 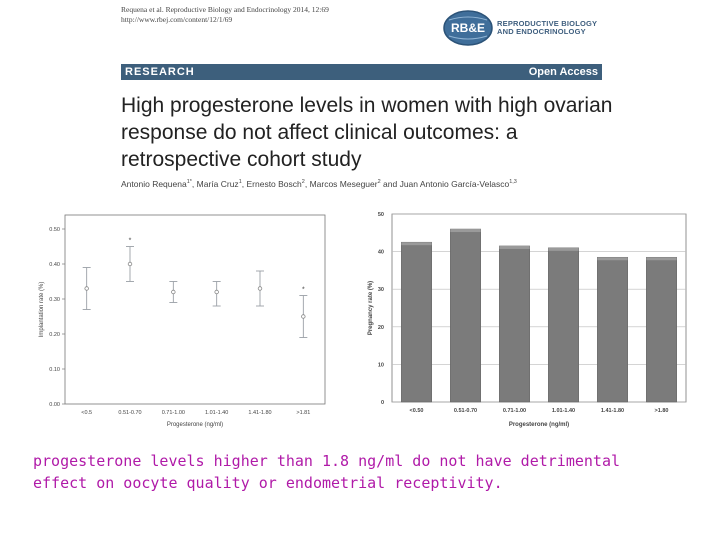 What do you see at coordinates (454, 184) in the screenshot?
I see `author-name: Juan Antonio García-Velasco` at bounding box center [454, 184].